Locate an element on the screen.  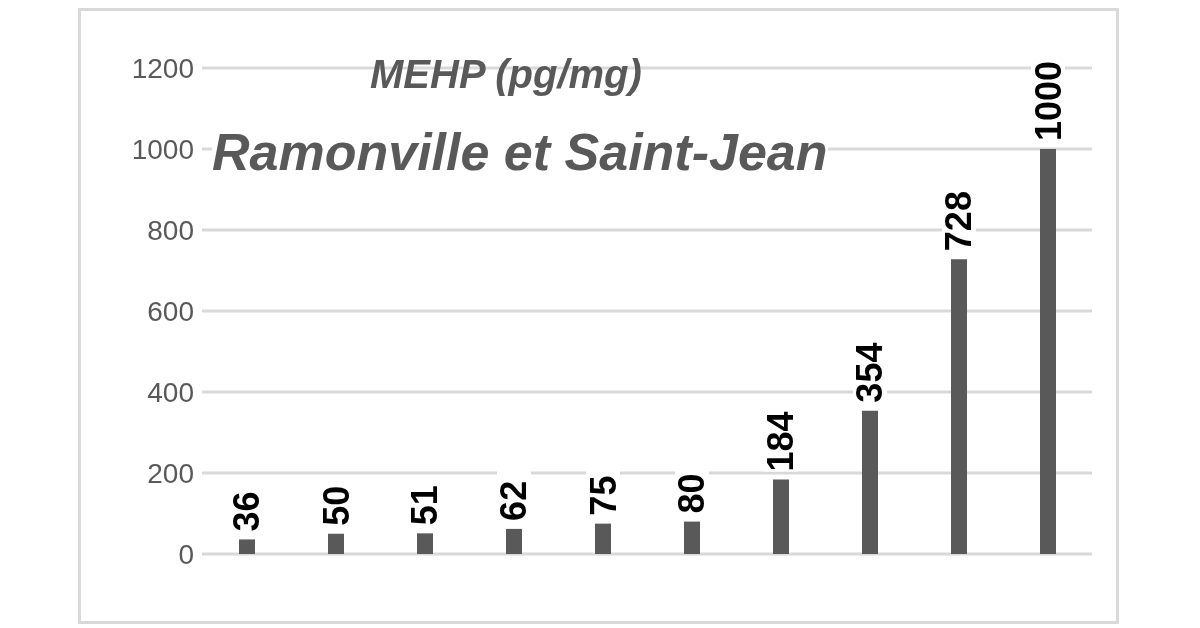
y-tick-label: 200 is located at coordinates (170, 473).